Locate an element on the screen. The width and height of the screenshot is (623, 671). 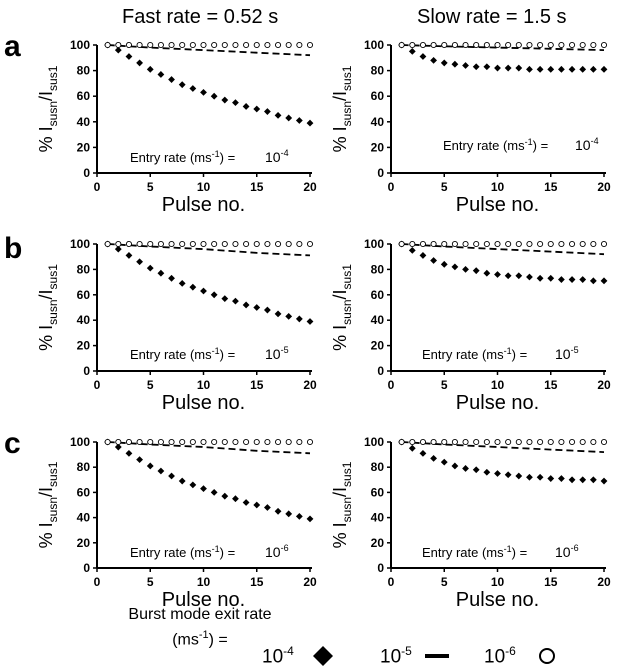
y-axis-label: % Isusn/Isus1 is located at coordinates (48, 108).